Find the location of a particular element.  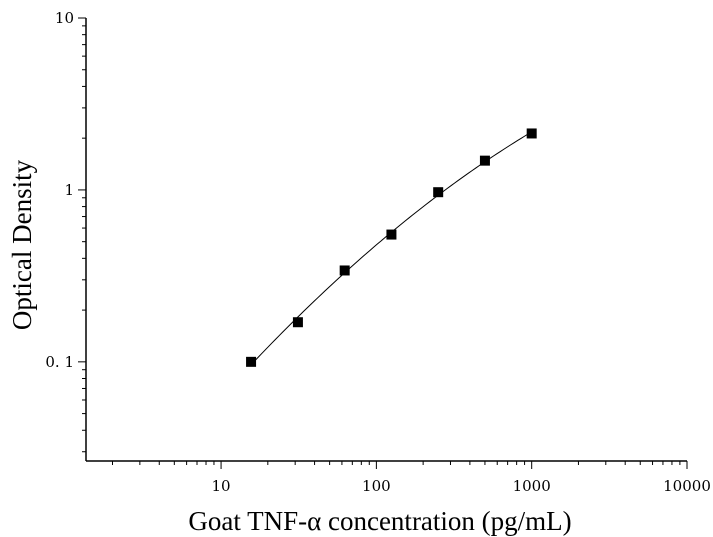

x-tick-label: 10 is located at coordinates (221, 486).